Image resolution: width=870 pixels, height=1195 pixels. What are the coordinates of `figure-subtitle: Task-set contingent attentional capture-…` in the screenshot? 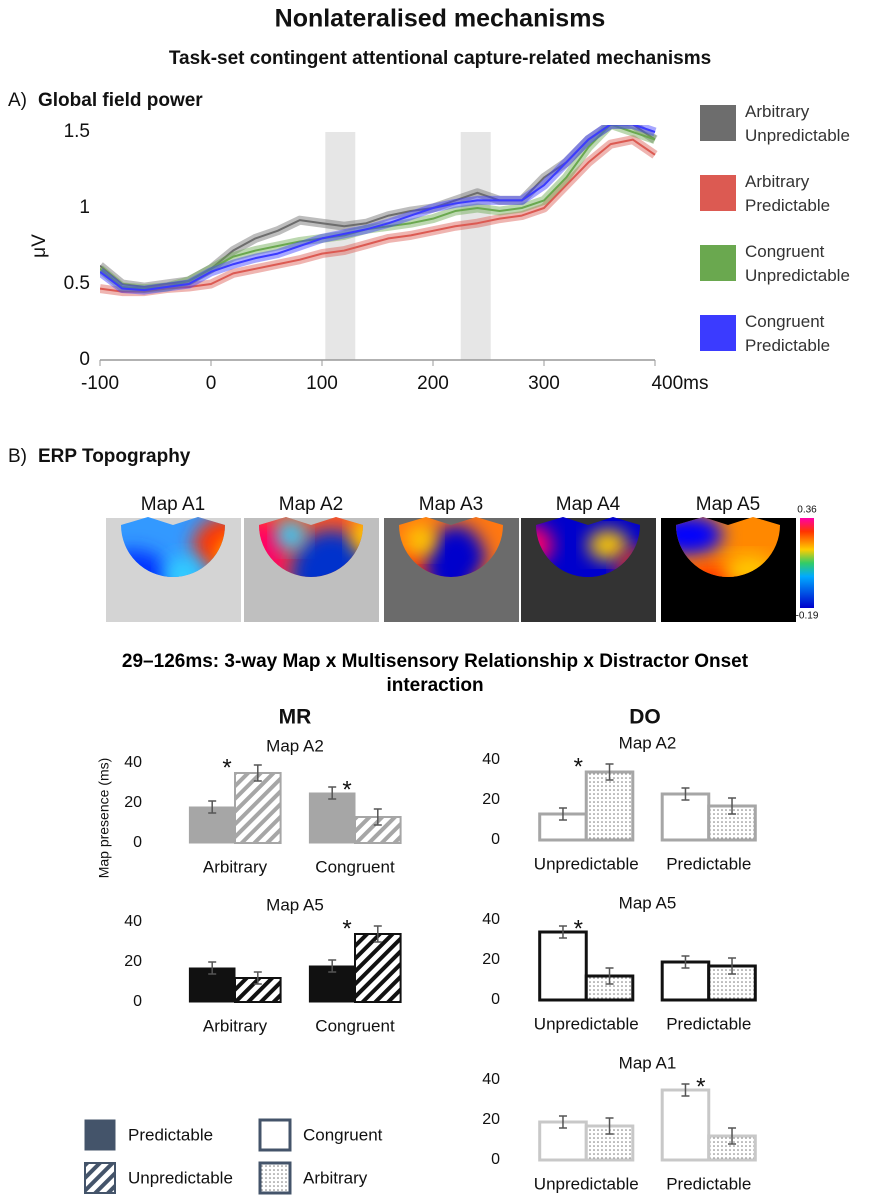 It's located at (440, 58).